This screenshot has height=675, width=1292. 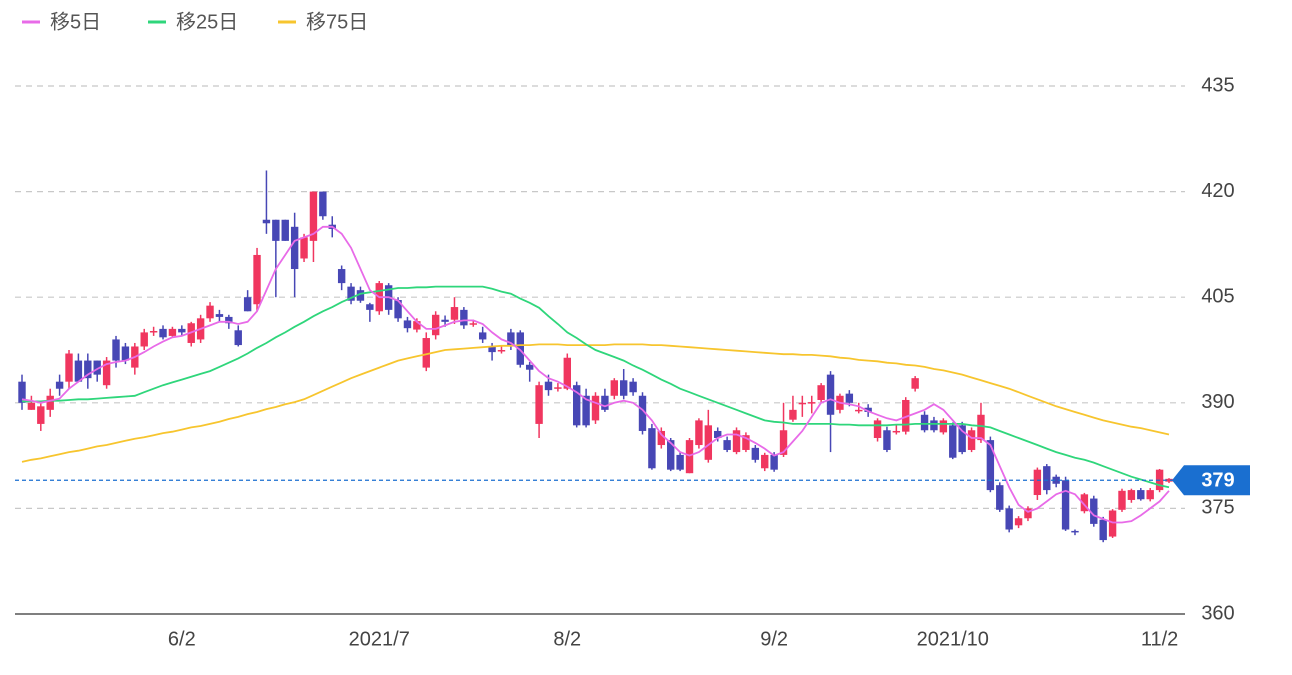 What do you see at coordinates (182, 639) in the screenshot?
I see `x-tick-label: 6/2` at bounding box center [182, 639].